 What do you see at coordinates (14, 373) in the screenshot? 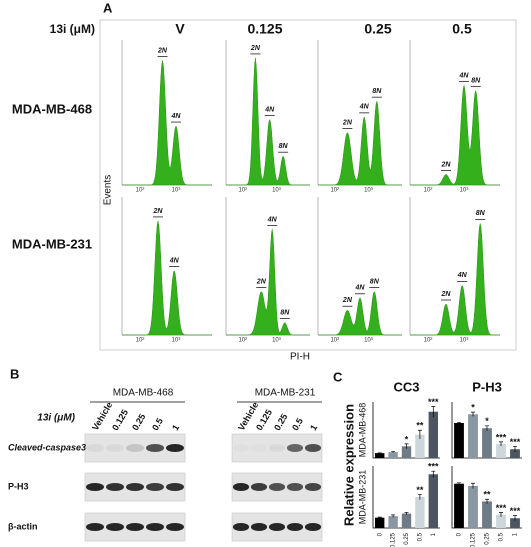
I see `panel-label: B` at bounding box center [14, 373].